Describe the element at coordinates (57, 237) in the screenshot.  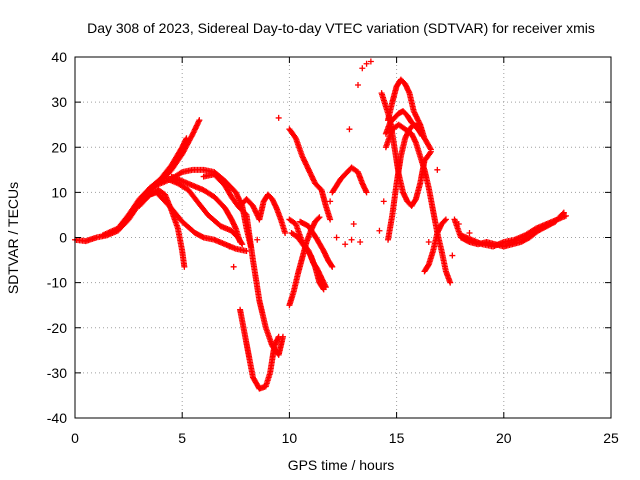
I see `y-tick-labels: -40 -30 -20 -10 0 10 20 30 40` at that location.